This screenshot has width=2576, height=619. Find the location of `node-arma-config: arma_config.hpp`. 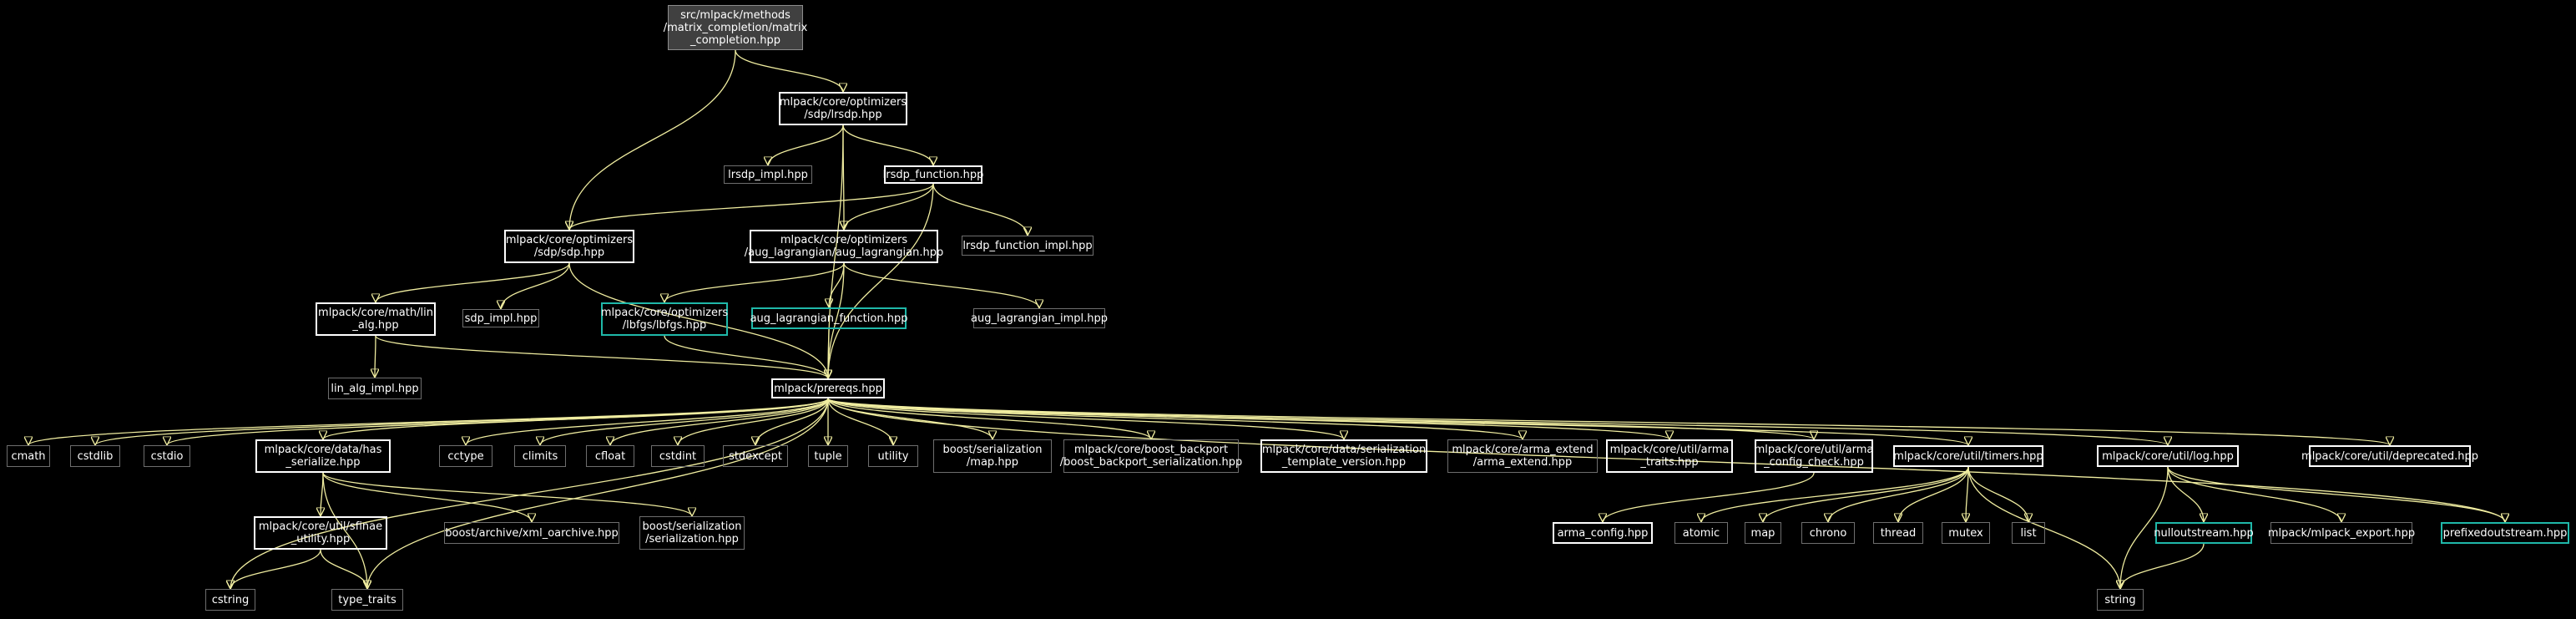

node-arma-config: arma_config.hpp is located at coordinates (1603, 533).